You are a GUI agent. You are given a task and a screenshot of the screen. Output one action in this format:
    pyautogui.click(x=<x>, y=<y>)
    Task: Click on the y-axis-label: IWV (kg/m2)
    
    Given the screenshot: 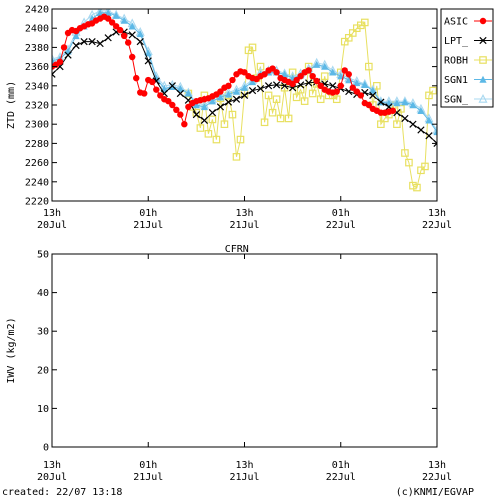 What is the action you would take?
    pyautogui.click(x=11, y=350)
    